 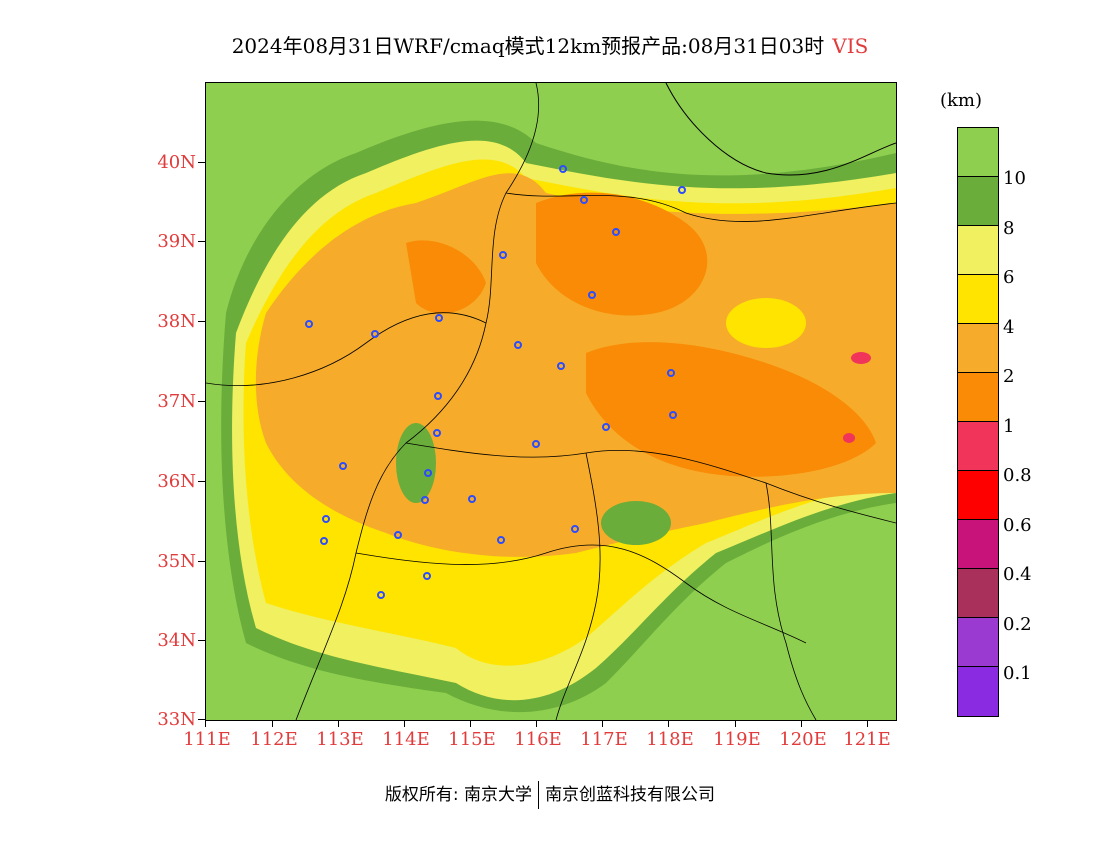 What do you see at coordinates (176, 162) in the screenshot?
I see `y-axis-label: 40N` at bounding box center [176, 162].